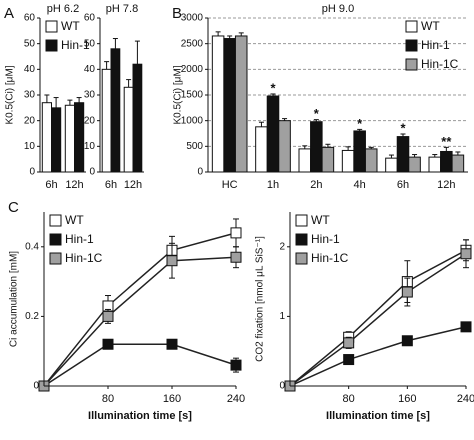 The height and width of the screenshot is (440, 474). Describe the element at coordinates (192, 43) in the screenshot. I see `y-tick-label: 2500` at that location.